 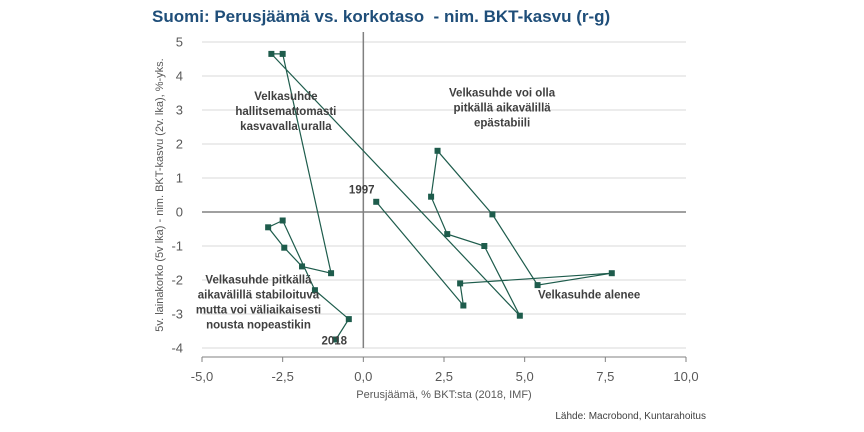 What do you see at coordinates (179, 76) in the screenshot?
I see `y-tick-label: 4` at bounding box center [179, 76].